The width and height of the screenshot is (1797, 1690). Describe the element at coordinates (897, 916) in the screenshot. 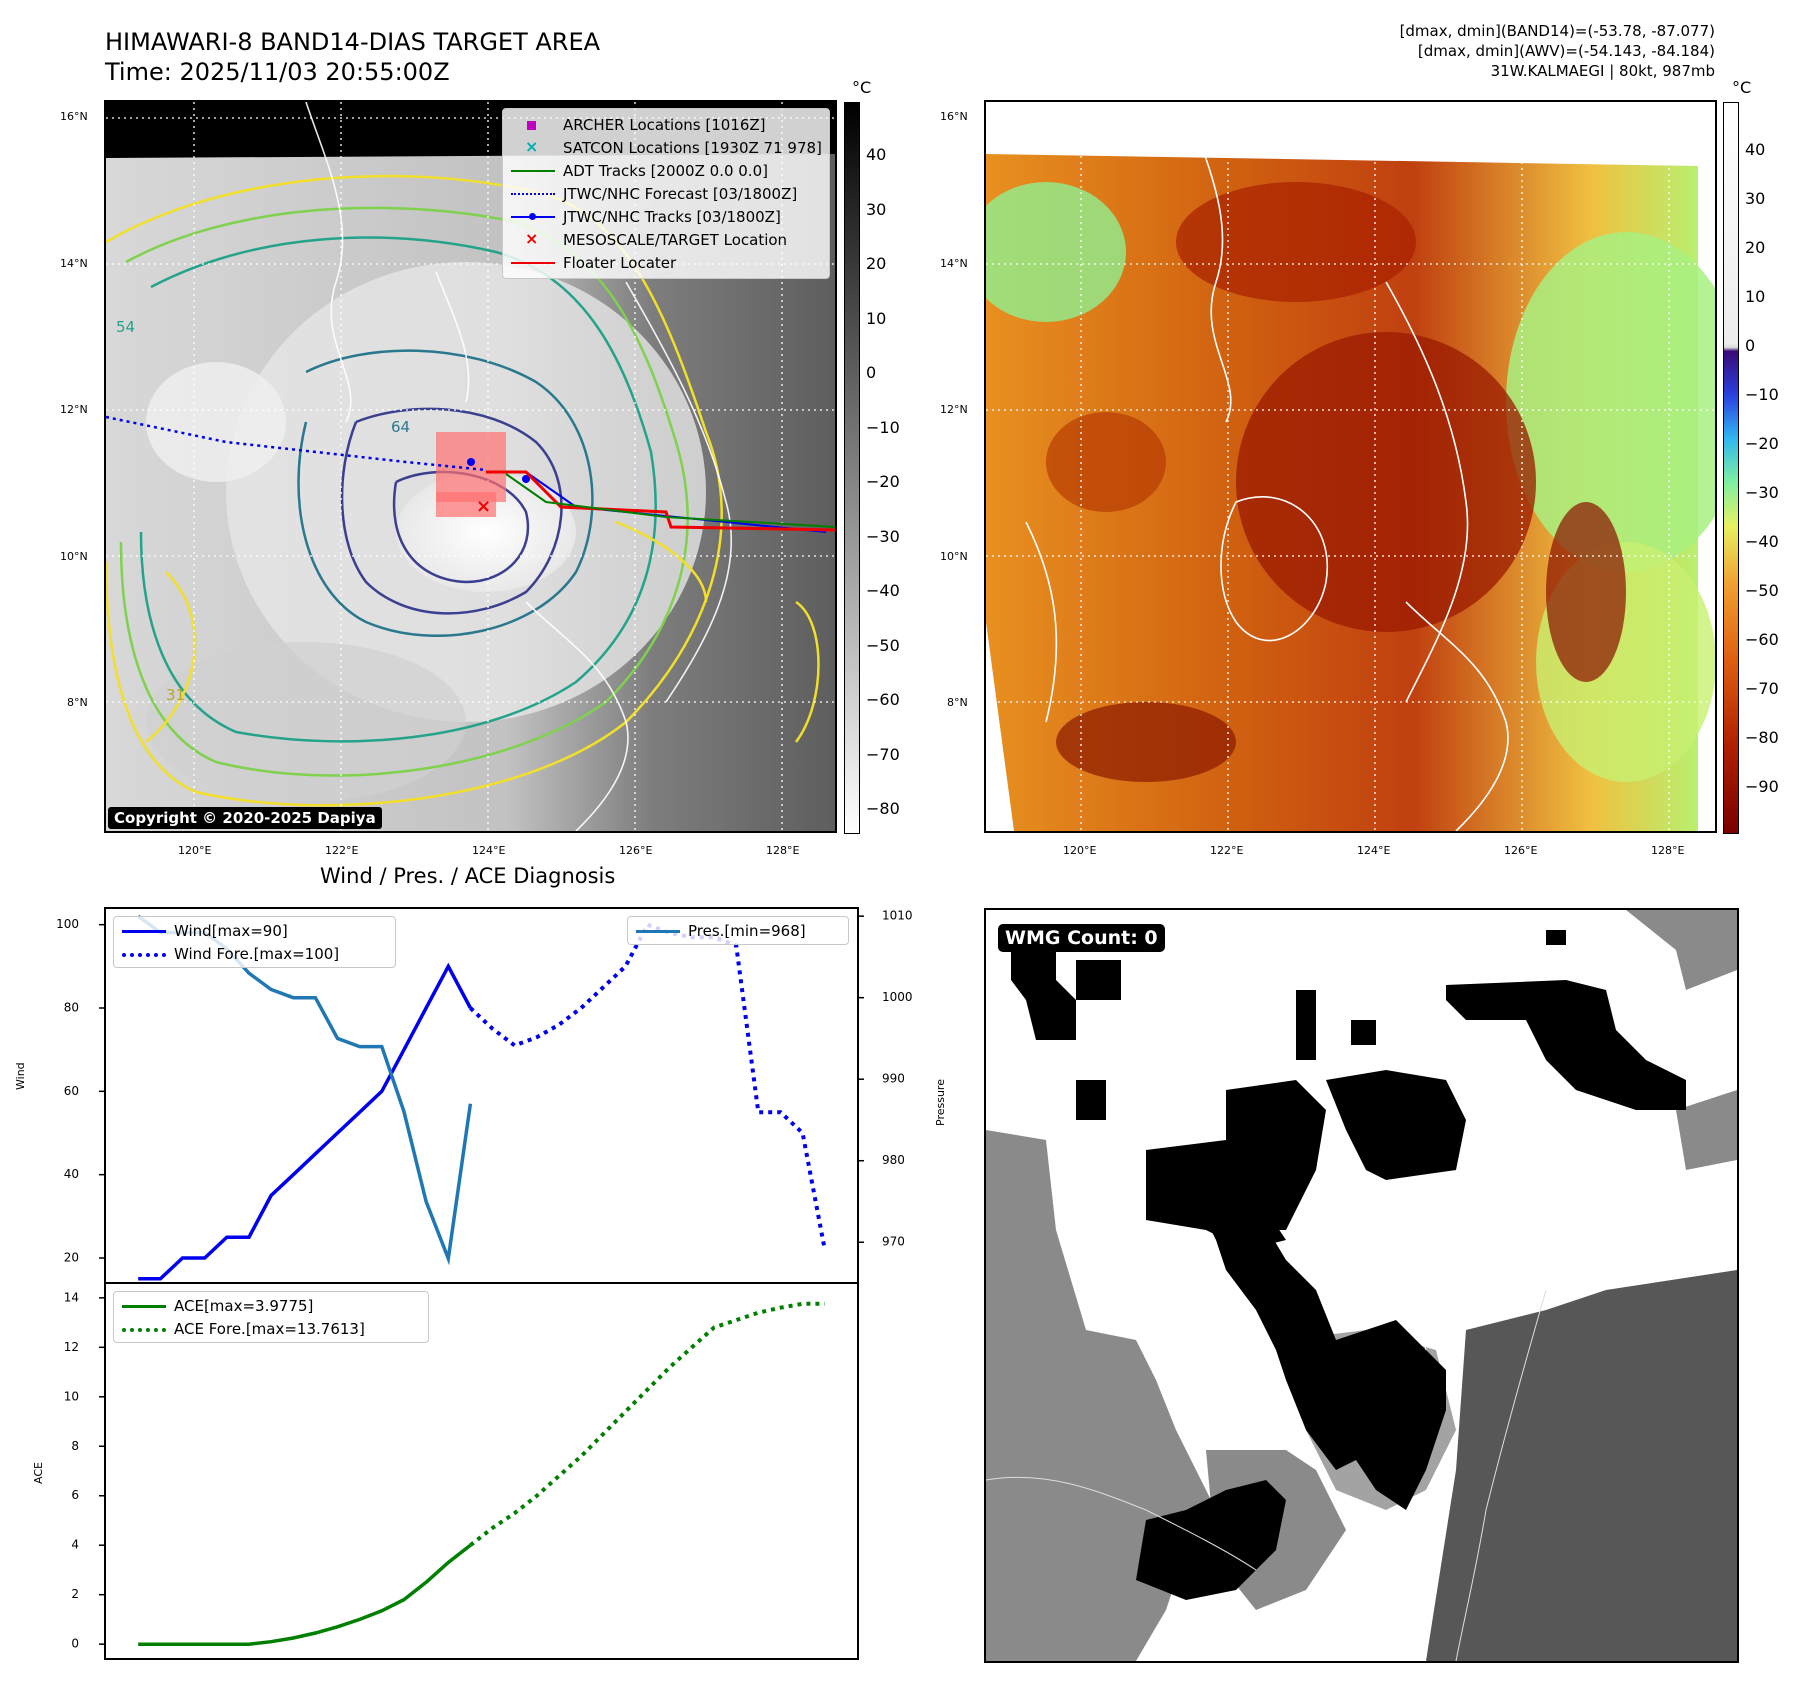

I see `pressure-tick-label: 1010` at that location.